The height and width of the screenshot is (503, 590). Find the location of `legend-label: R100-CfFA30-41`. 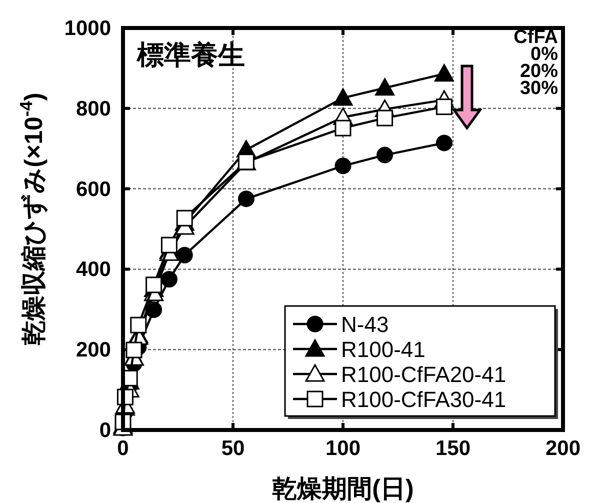

legend-label: R100-CfFA30-41 is located at coordinates (423, 399).